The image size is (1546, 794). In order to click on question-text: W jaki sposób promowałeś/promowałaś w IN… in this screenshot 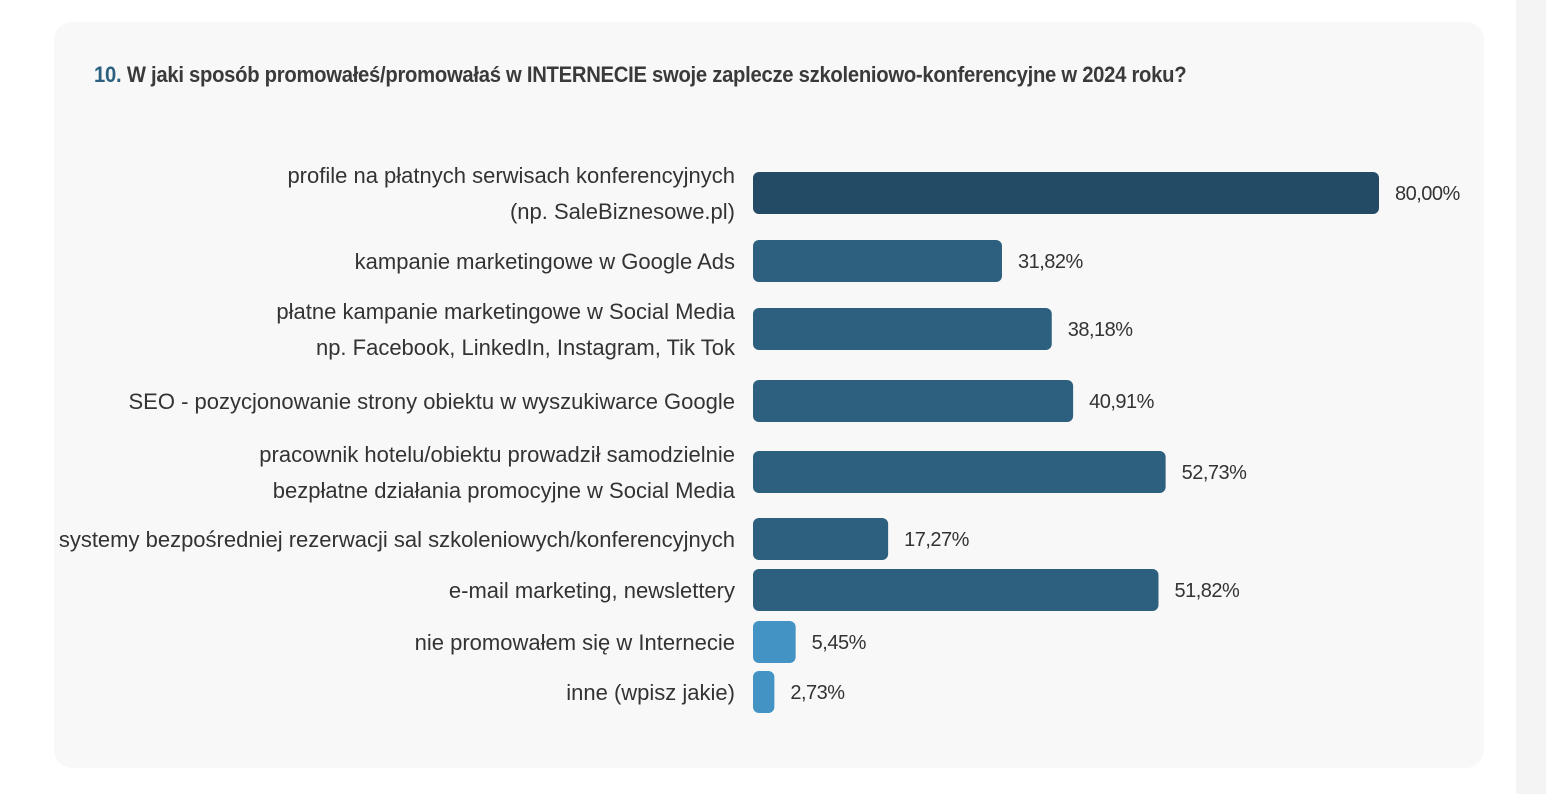, I will do `click(656, 74)`.